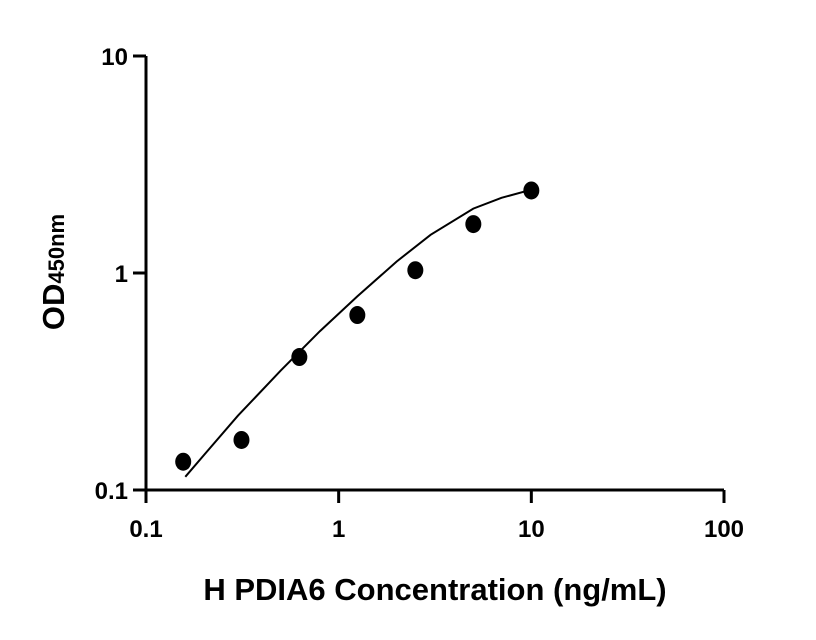 This screenshot has height=640, width=816. What do you see at coordinates (114, 57) in the screenshot?
I see `y-tick-label: 10` at bounding box center [114, 57].